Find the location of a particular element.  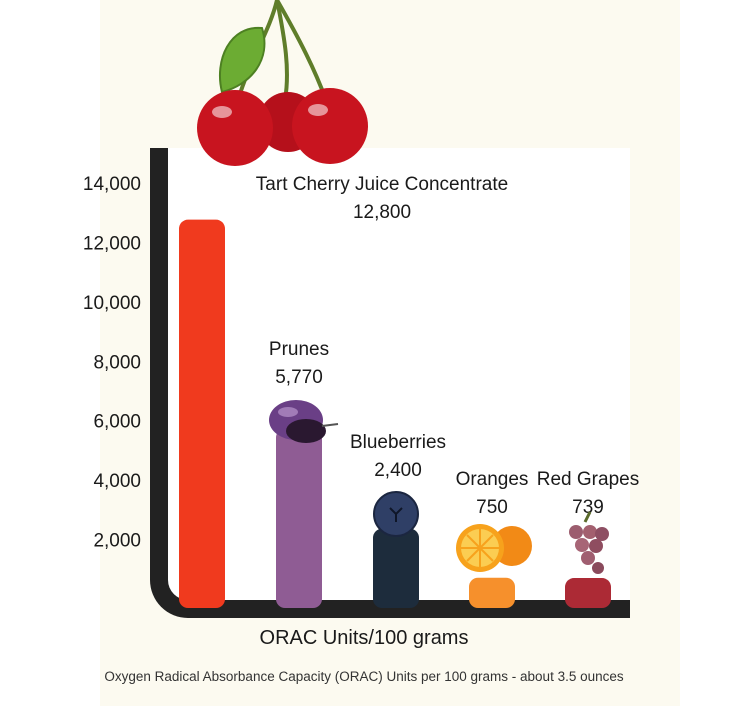

prune-icon is located at coordinates (304, 421).